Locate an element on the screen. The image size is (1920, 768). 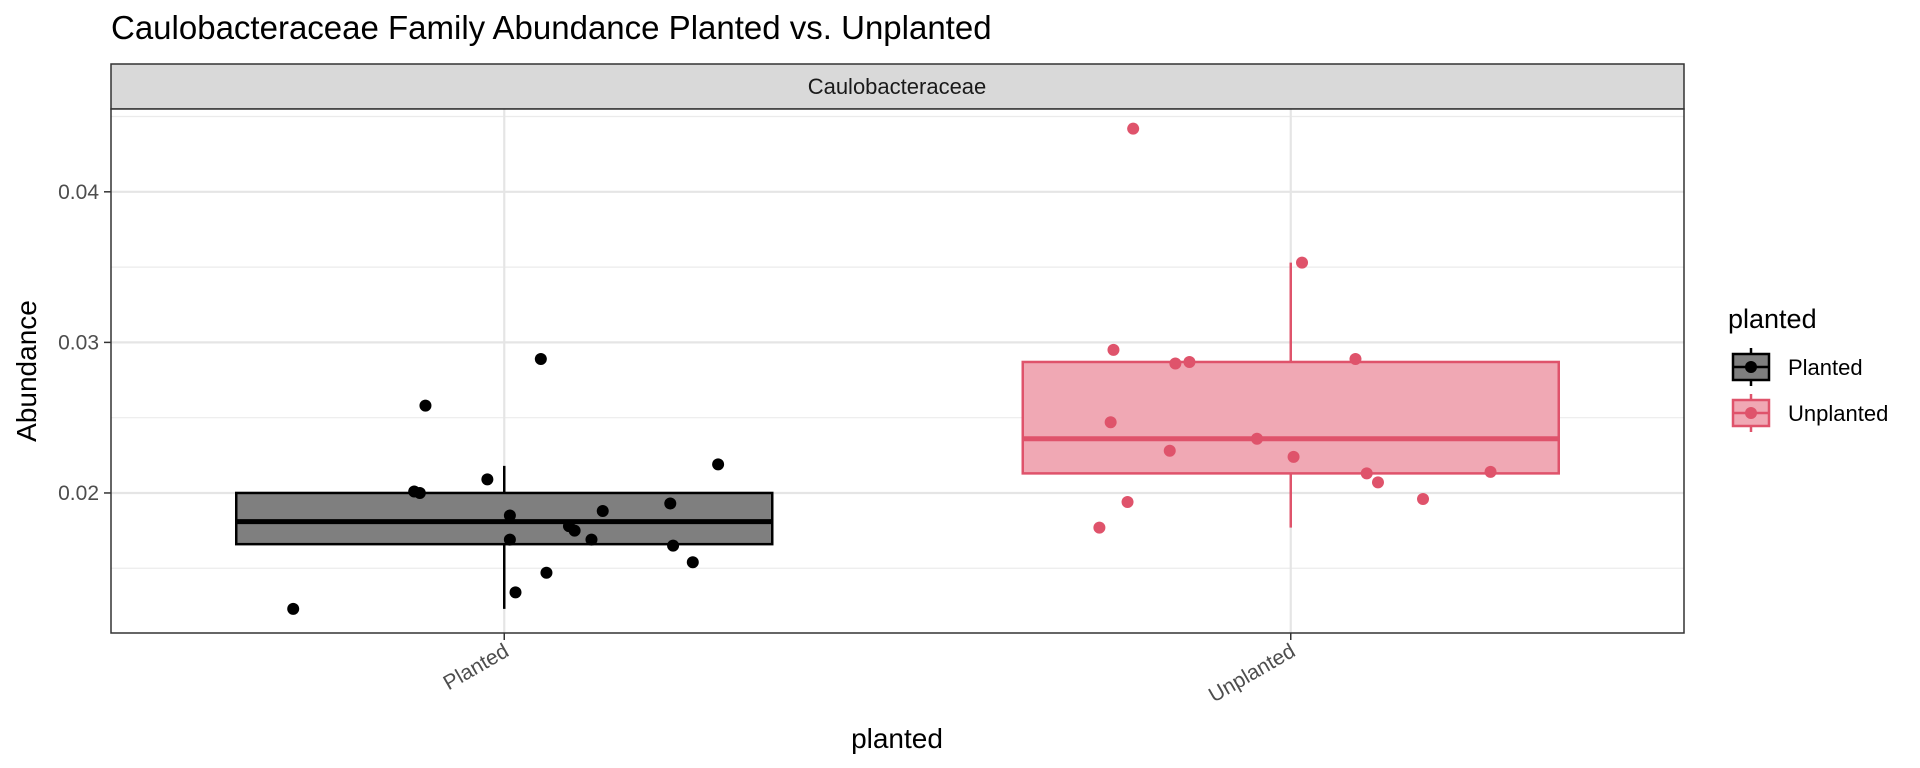
y-tick-label: 0.03 is located at coordinates (78, 342).